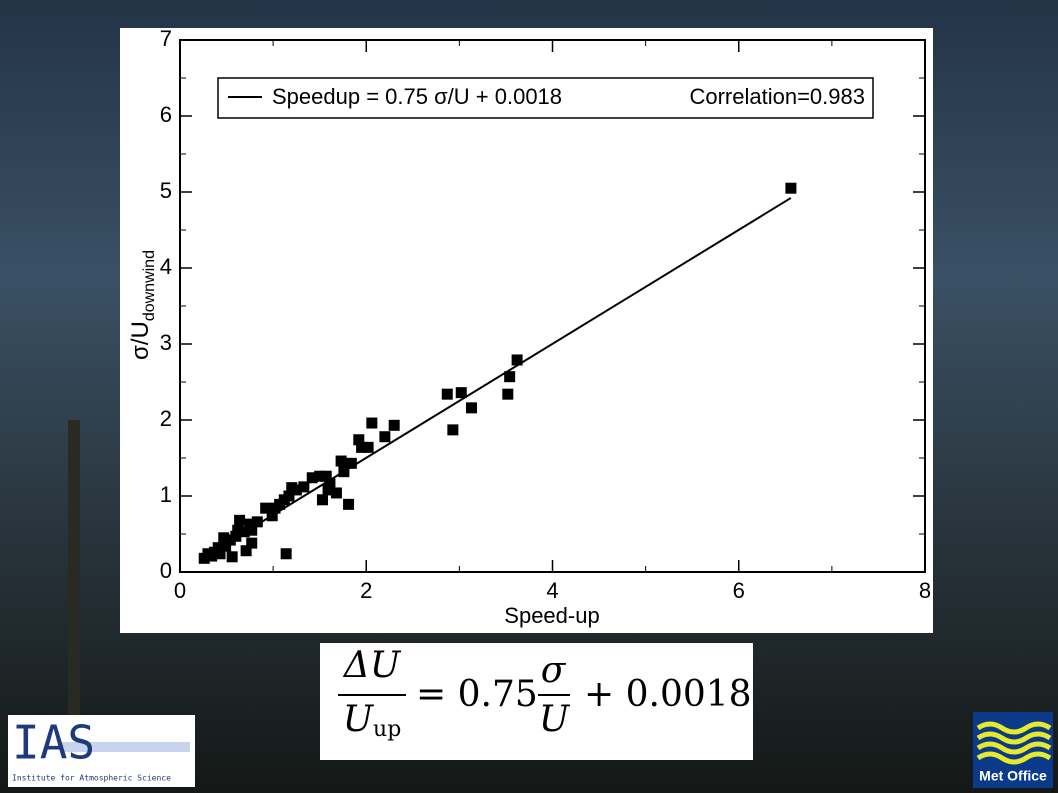  What do you see at coordinates (552, 590) in the screenshot?
I see `x-tick-label: 4` at bounding box center [552, 590].